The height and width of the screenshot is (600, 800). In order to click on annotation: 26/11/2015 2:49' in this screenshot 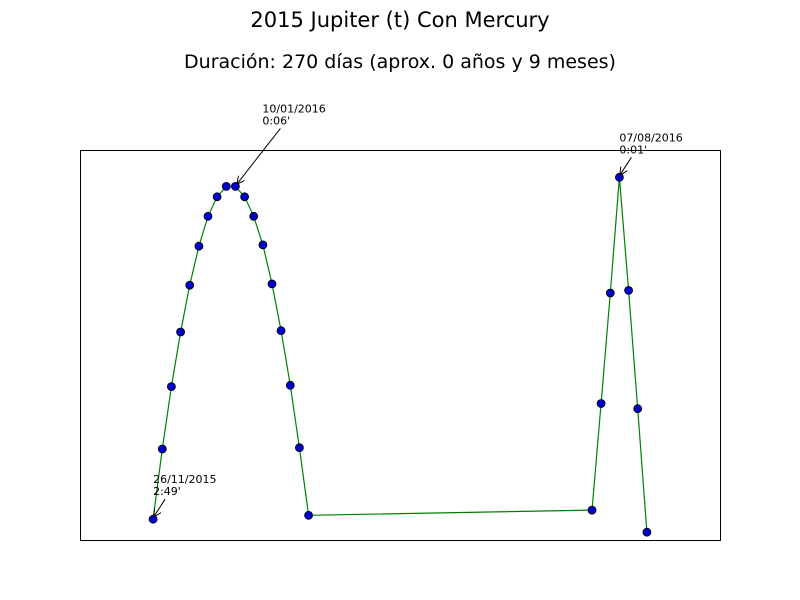, I will do `click(185, 494)`.